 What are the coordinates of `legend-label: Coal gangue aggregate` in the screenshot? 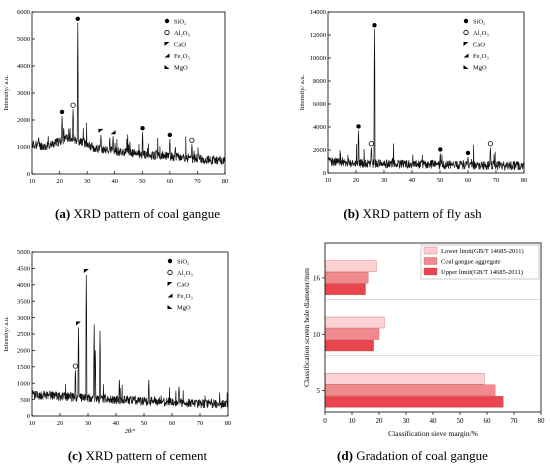 It's located at (471, 262).